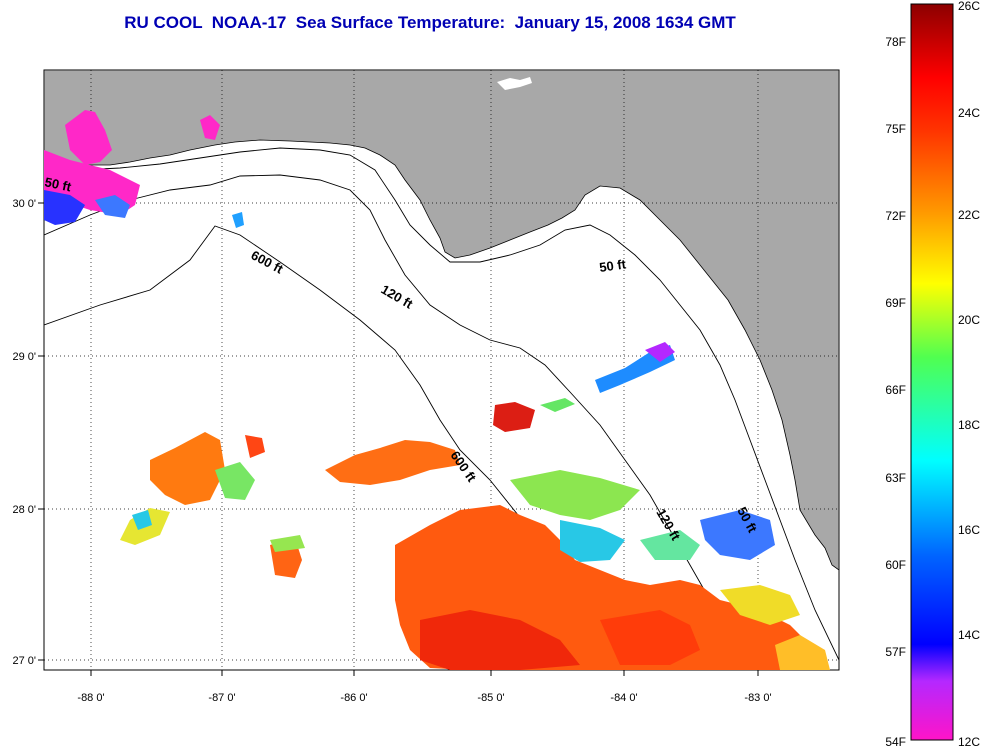 The width and height of the screenshot is (992, 754). I want to click on lon-tick-label: -87 0', so click(221, 698).